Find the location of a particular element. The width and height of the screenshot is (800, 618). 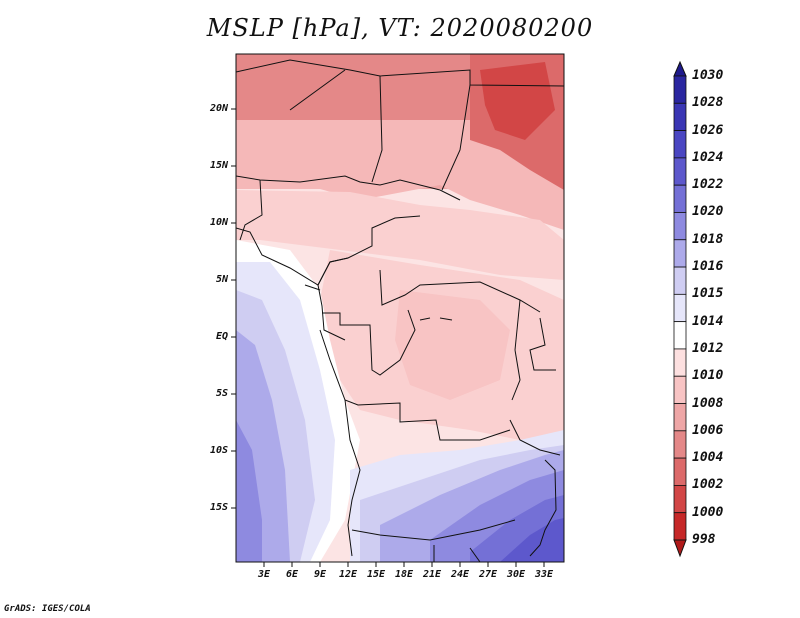

lon-label: 3E is located at coordinates (264, 574).